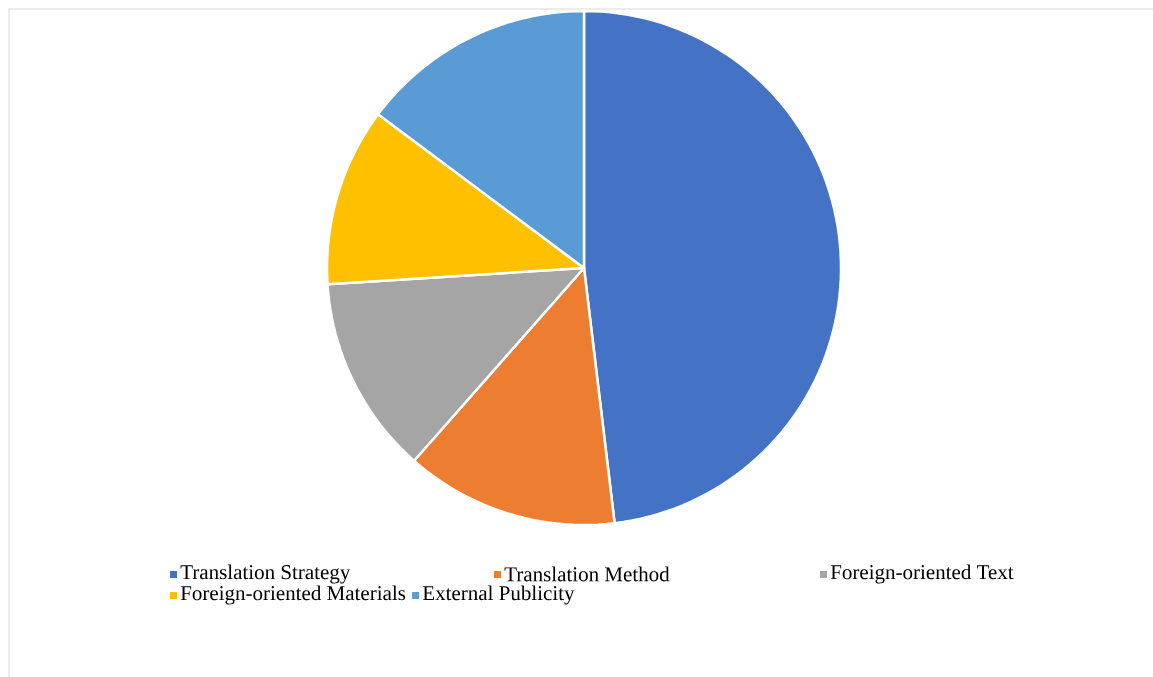 The width and height of the screenshot is (1153, 677). Describe the element at coordinates (265, 574) in the screenshot. I see `legend-label: Translation Strategy` at that location.